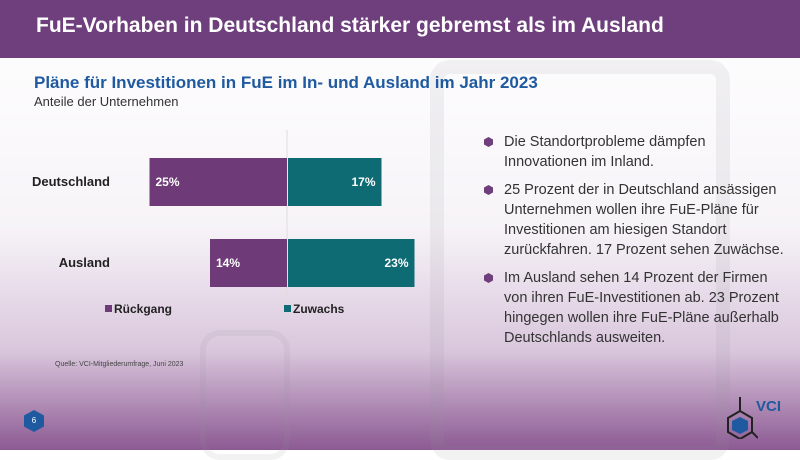 The image size is (800, 460). Describe the element at coordinates (84, 262) in the screenshot. I see `category-label: Ausland` at that location.